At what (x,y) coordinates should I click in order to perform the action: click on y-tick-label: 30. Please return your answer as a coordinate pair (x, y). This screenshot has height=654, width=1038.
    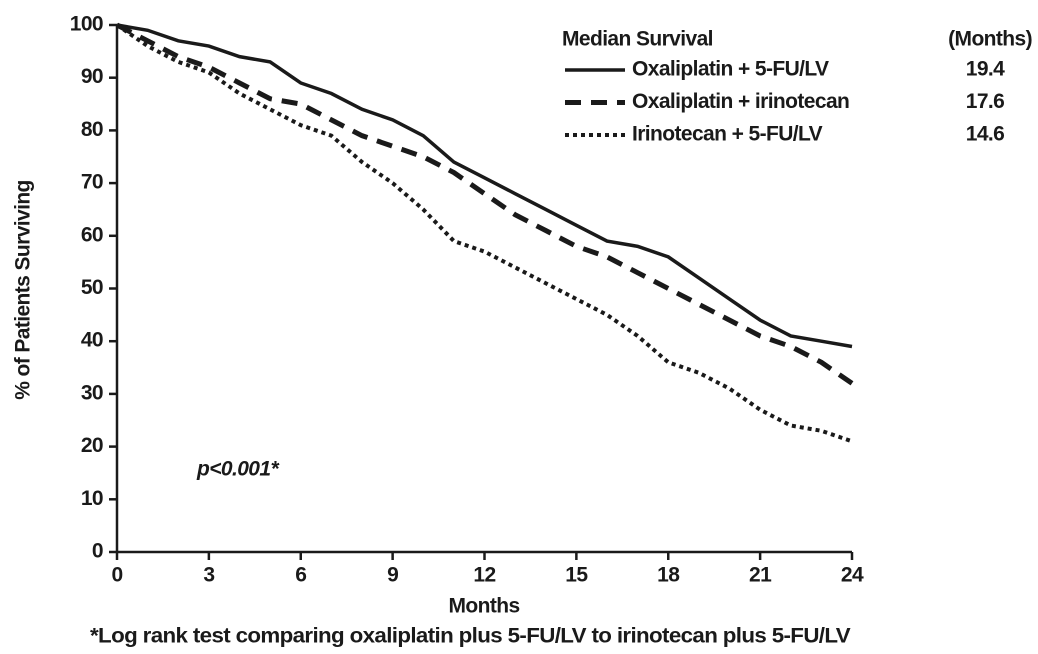
    Looking at the image, I should click on (92, 392).